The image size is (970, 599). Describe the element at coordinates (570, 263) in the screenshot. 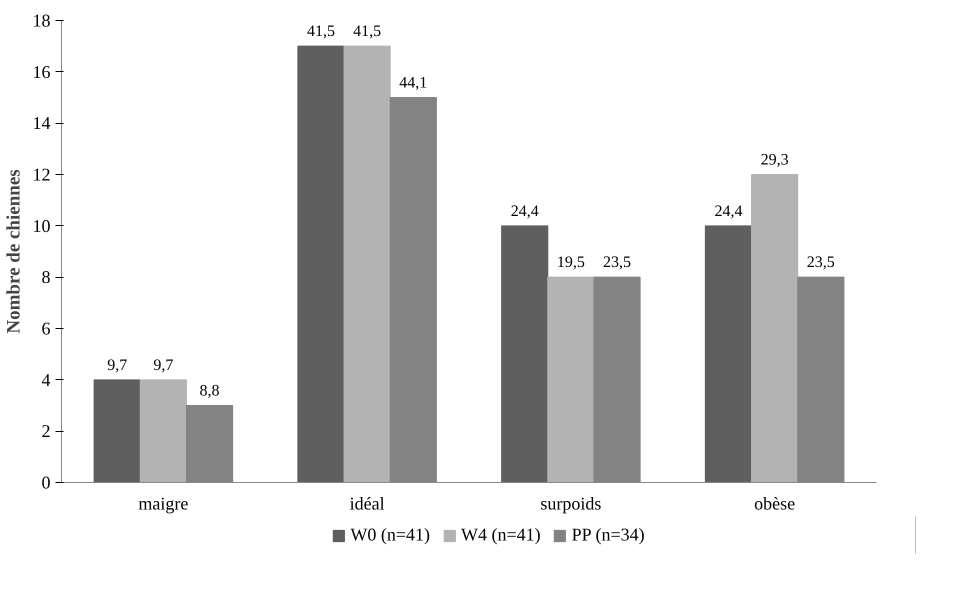

I see `annotation: 19,5` at that location.